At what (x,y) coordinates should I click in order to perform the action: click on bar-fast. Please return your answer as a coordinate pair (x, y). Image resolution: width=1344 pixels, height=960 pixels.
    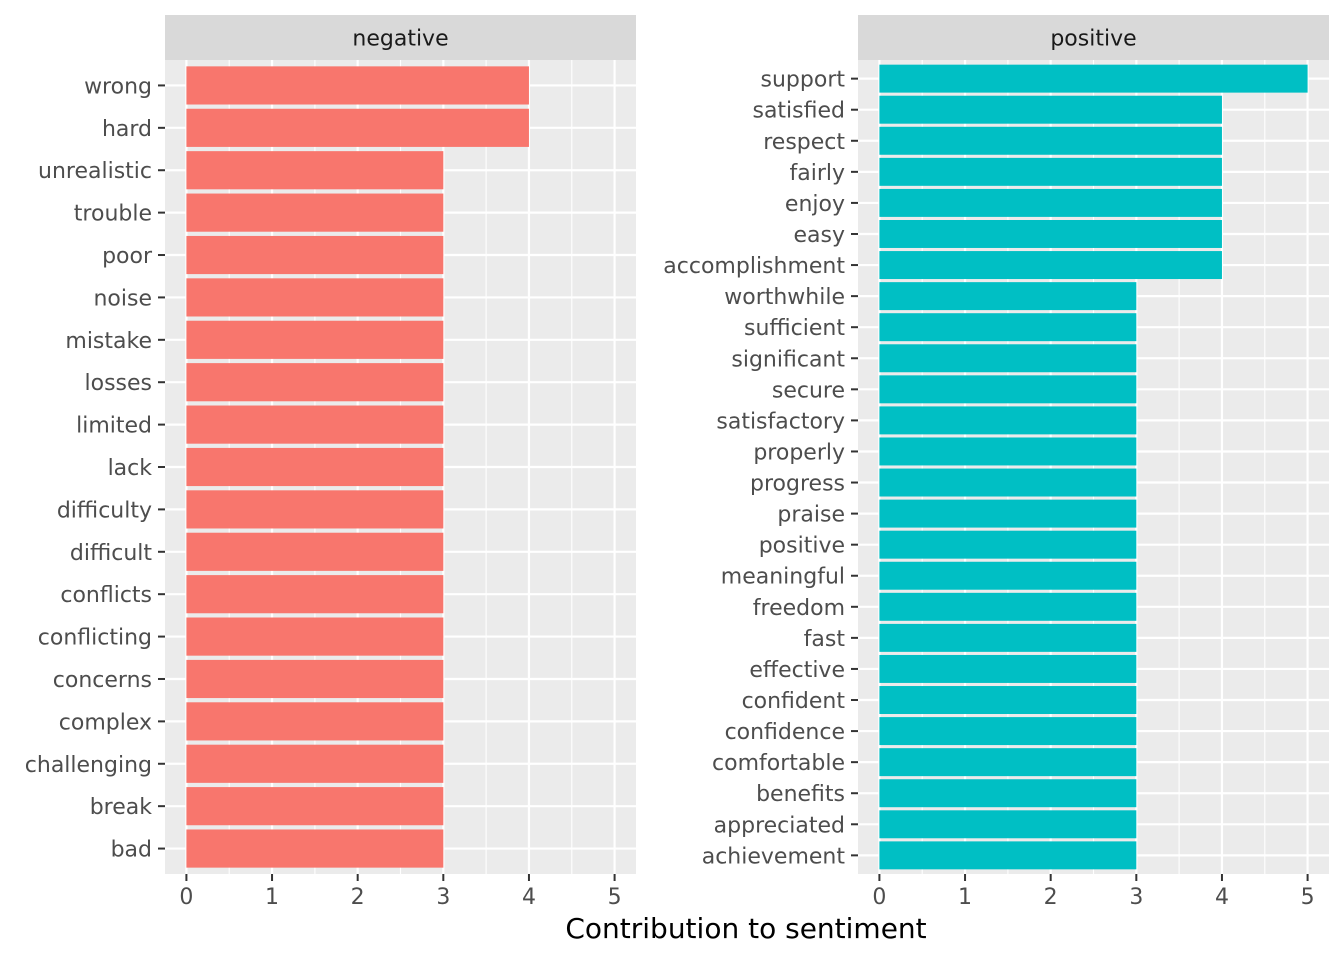
    Looking at the image, I should click on (1008, 637).